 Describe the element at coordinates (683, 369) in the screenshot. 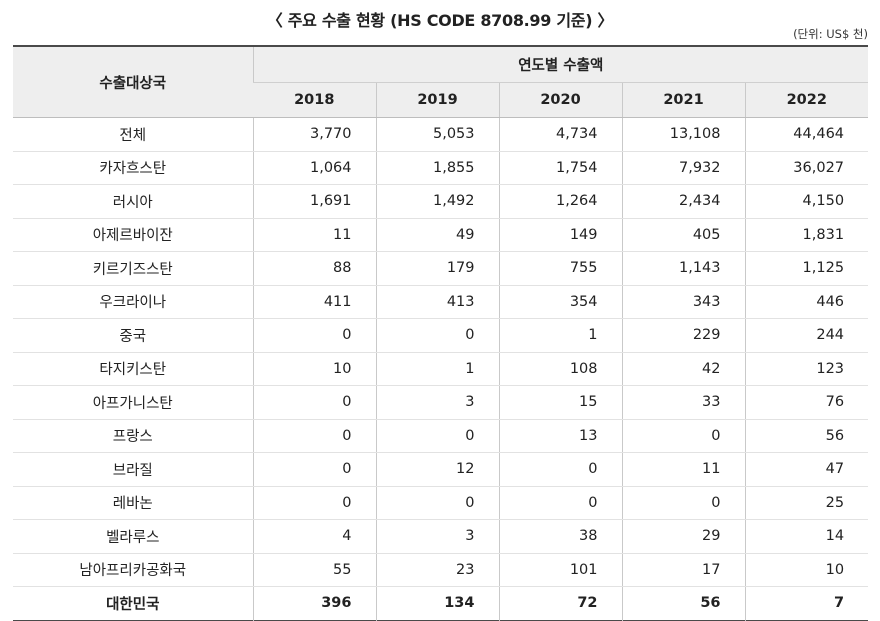

I see `value-cell: 42` at that location.